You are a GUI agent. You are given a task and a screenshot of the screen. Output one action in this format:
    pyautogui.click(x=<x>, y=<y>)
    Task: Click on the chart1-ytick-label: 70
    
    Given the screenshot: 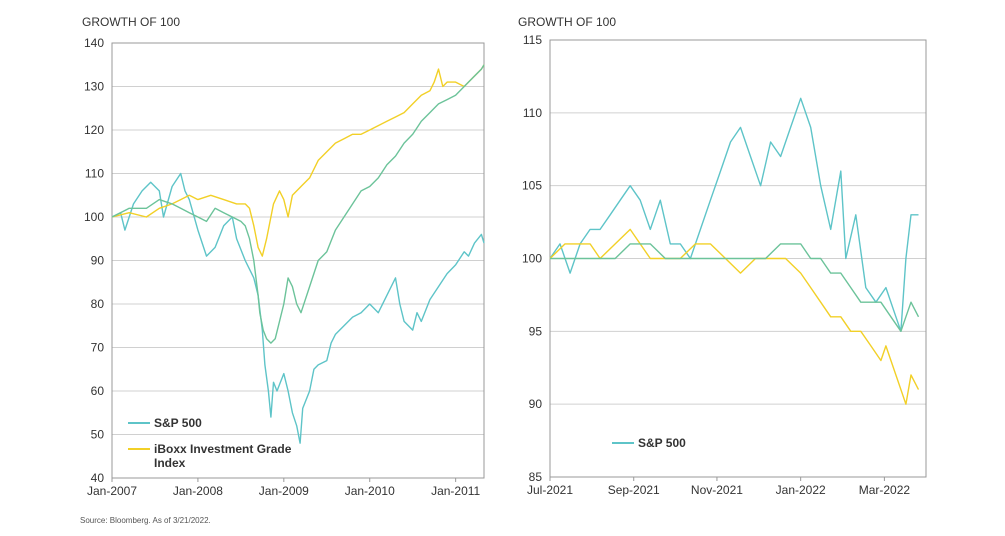 What is the action you would take?
    pyautogui.click(x=98, y=348)
    